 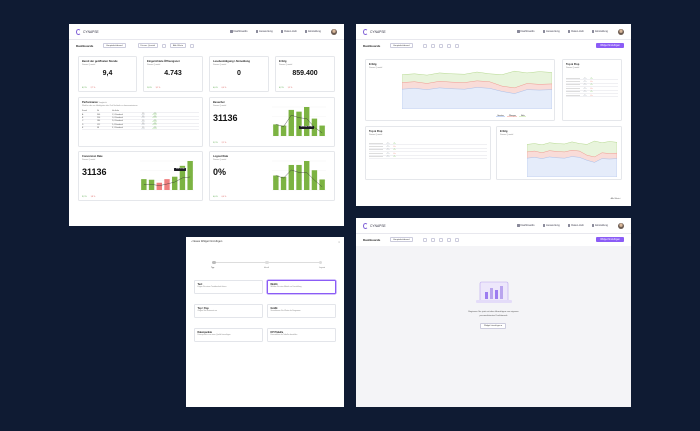 What do you see at coordinates (89, 160) in the screenshot?
I see `card-subtitle: Dieses Quartal` at bounding box center [89, 160].